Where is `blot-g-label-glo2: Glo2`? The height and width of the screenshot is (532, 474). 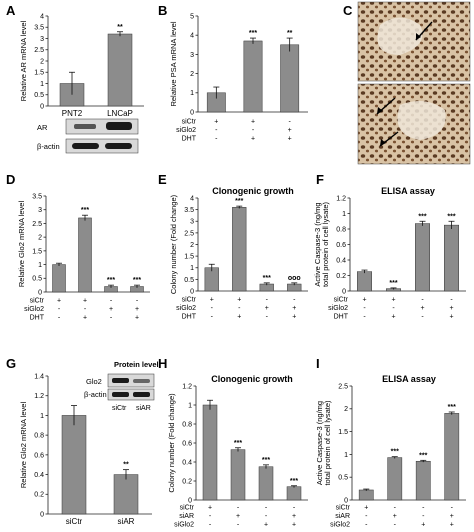 blot-g-label-glo2: Glo2 is located at coordinates (94, 381).